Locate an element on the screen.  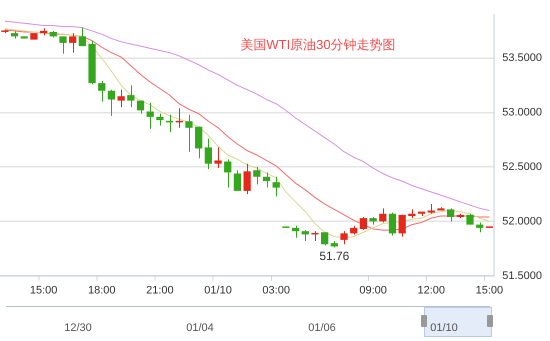
text: 美国WTI原油30分钟走势图 is located at coordinates (318, 44).